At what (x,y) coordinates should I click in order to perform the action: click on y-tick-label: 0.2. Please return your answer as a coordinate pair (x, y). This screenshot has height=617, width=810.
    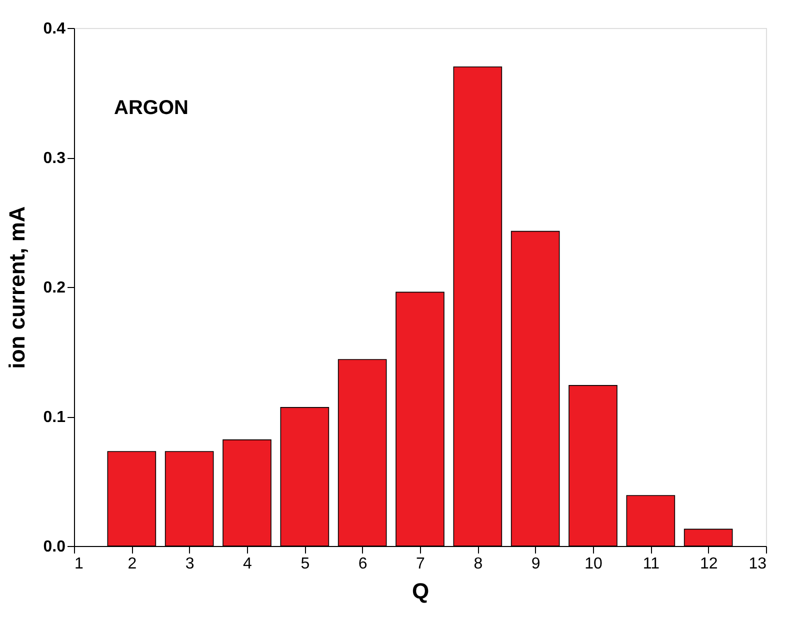
    Looking at the image, I should click on (54, 288).